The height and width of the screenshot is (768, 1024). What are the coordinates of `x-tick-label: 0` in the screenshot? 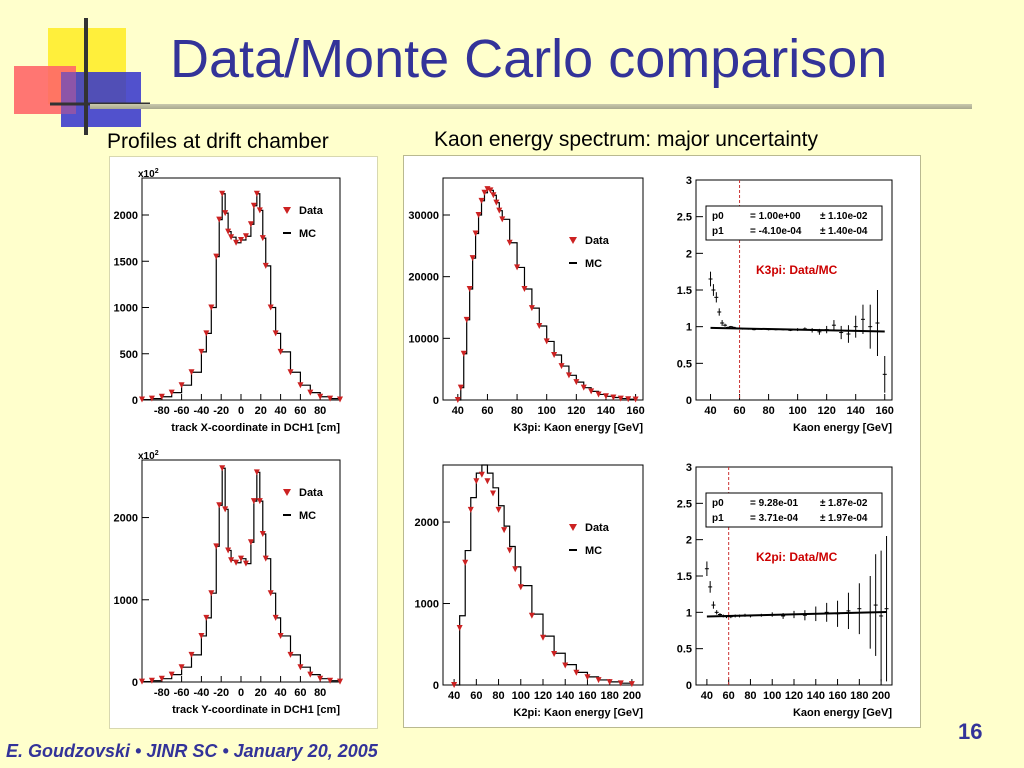 It's located at (241, 693).